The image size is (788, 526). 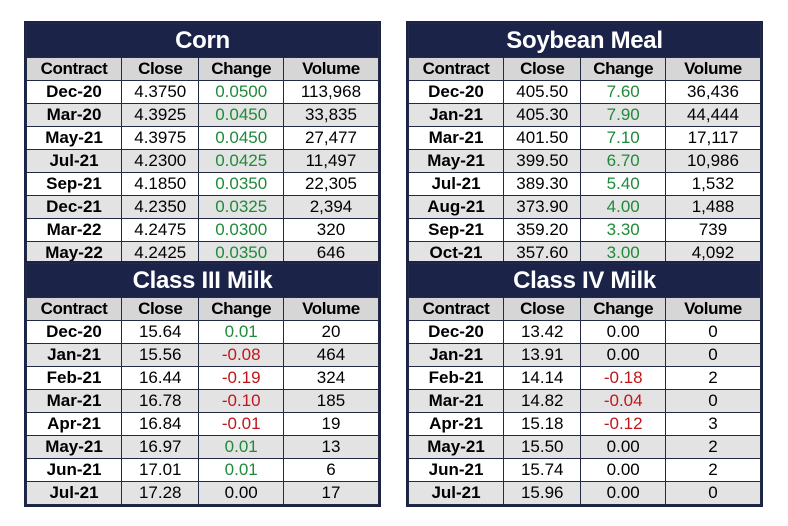 I want to click on close-cell: 4.2475, so click(x=160, y=230).